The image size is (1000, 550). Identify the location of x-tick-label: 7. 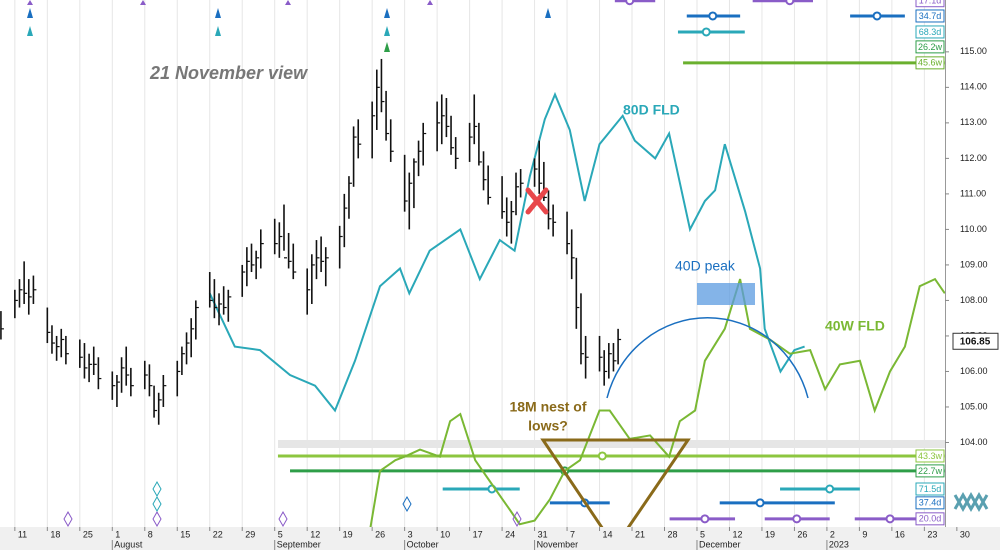
(572, 534).